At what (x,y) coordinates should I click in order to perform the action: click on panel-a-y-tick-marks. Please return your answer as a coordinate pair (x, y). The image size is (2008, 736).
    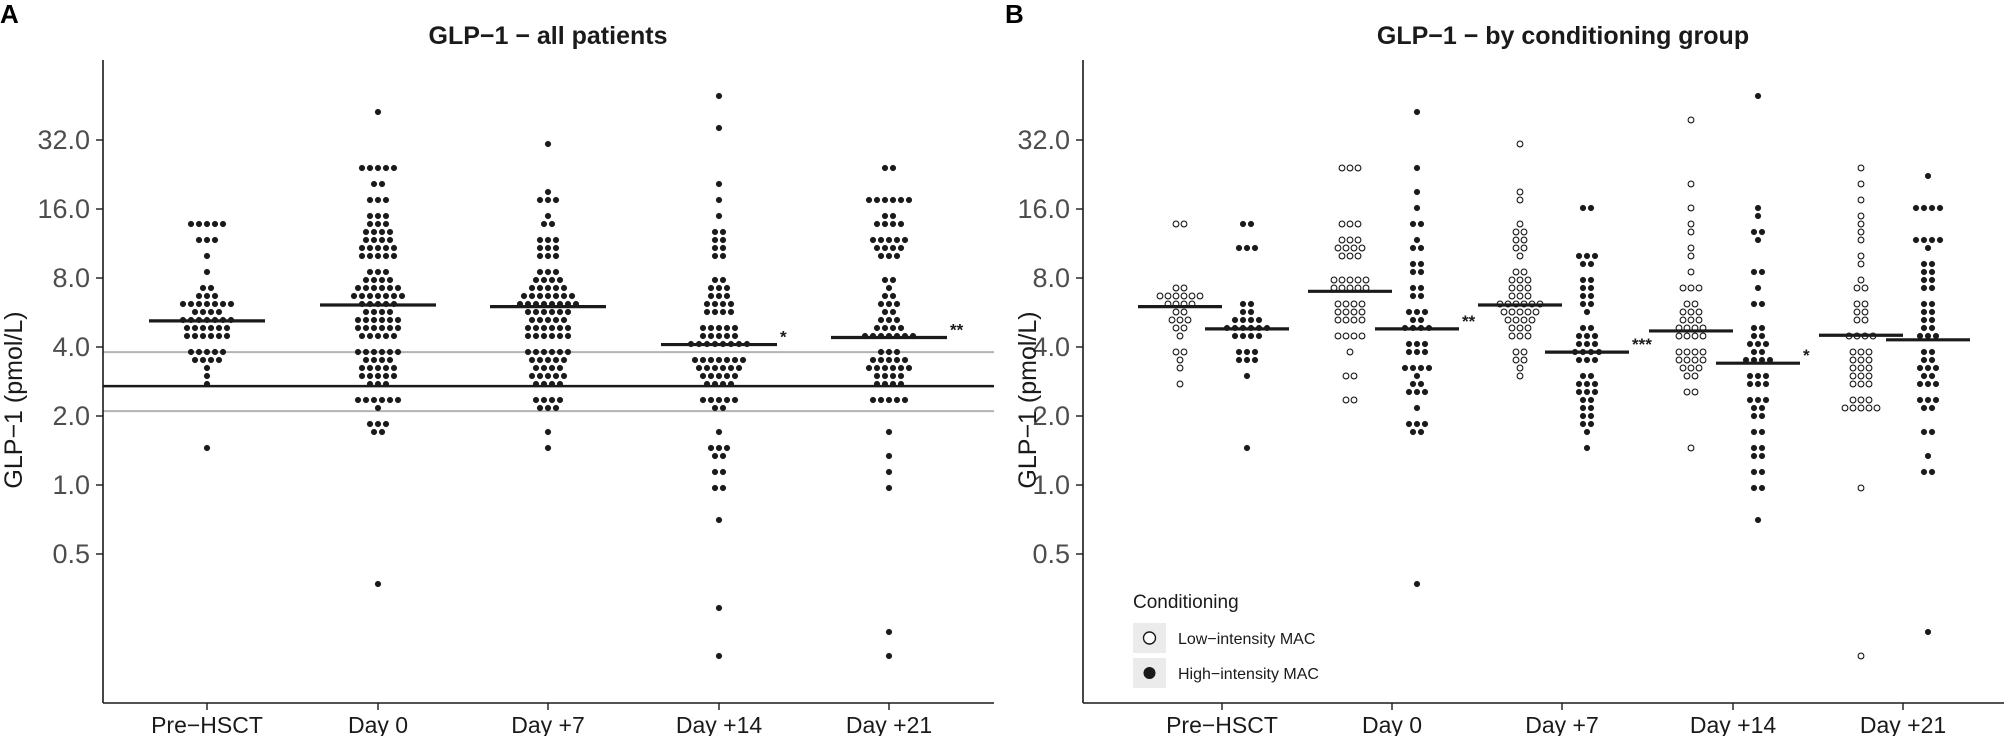
    Looking at the image, I should click on (99, 347).